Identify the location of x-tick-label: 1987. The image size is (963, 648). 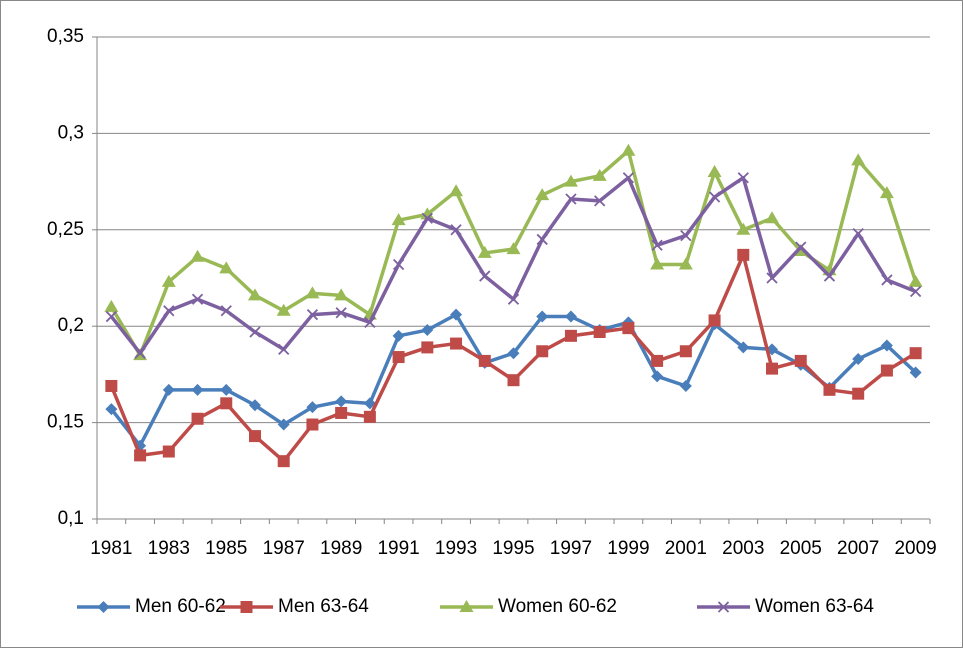
(284, 548).